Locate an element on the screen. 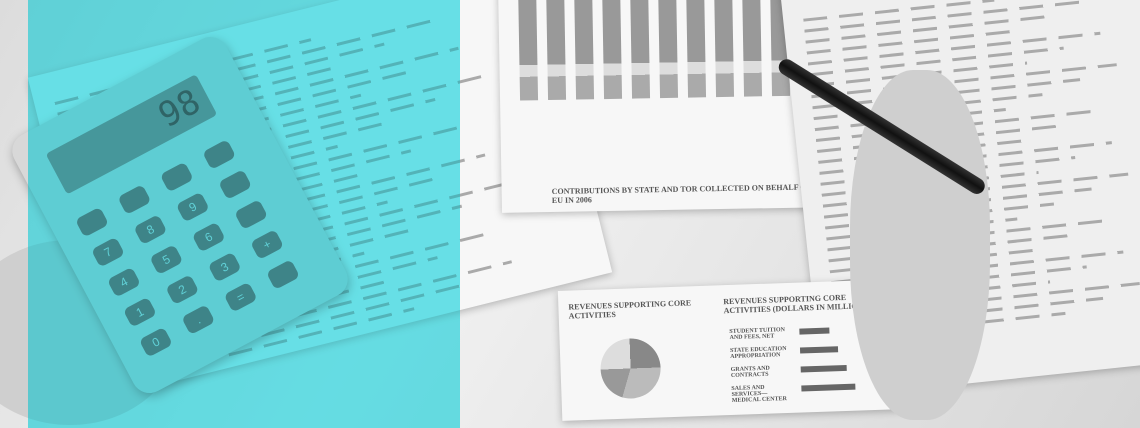 The height and width of the screenshot is (428, 1140). table-row-line is located at coordinates (899, 11).